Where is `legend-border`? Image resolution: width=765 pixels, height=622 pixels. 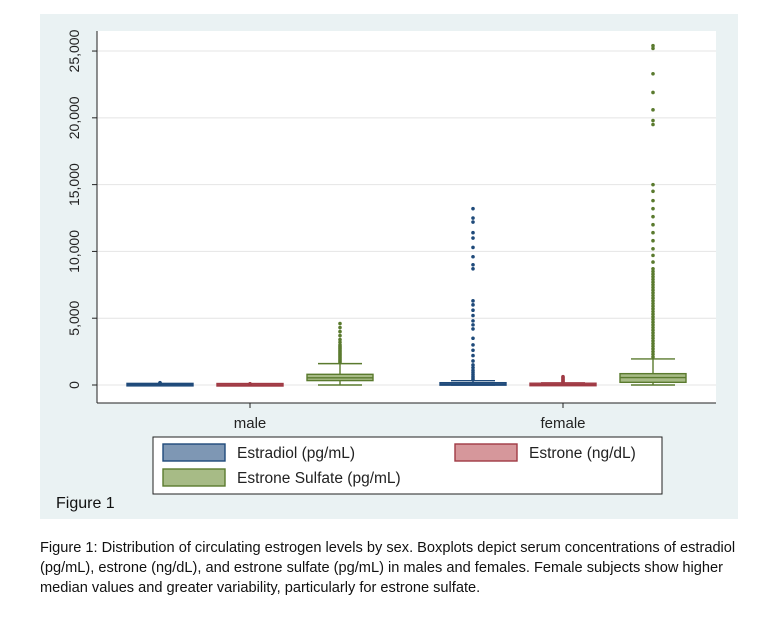
legend-border is located at coordinates (407, 465).